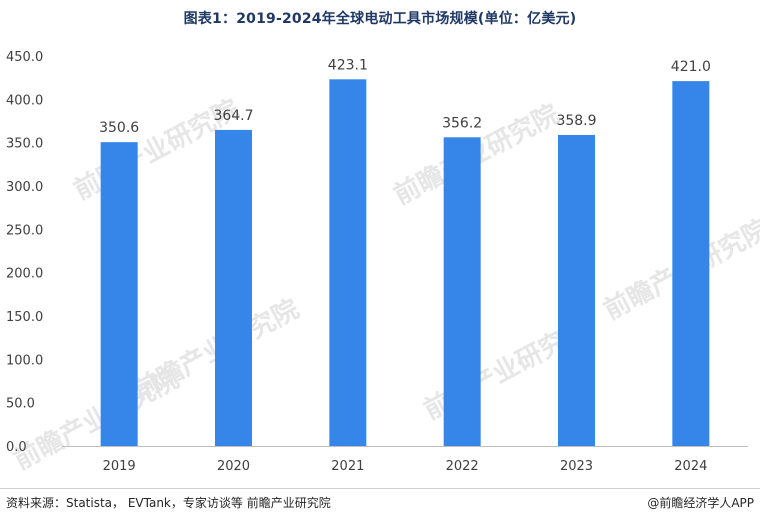  I want to click on watermark-text: 前瞻产业研究院, so click(96, 419).